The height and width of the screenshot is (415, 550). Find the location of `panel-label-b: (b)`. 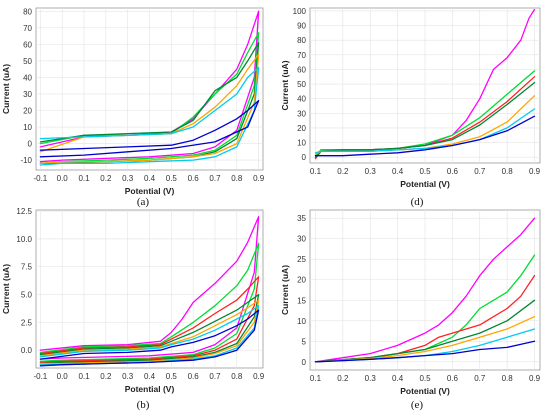

panel-label-b: (b) is located at coordinates (143, 405).